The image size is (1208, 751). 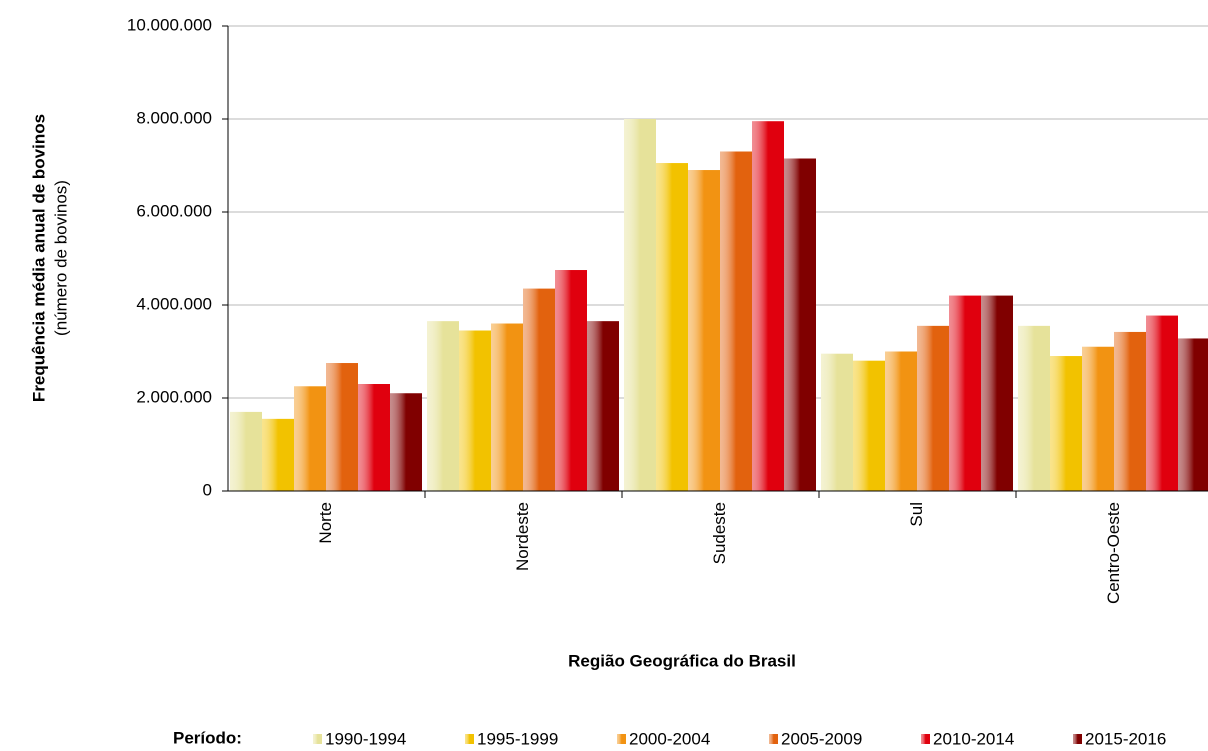 I want to click on x-tick-label: Sudeste, so click(x=719, y=533).